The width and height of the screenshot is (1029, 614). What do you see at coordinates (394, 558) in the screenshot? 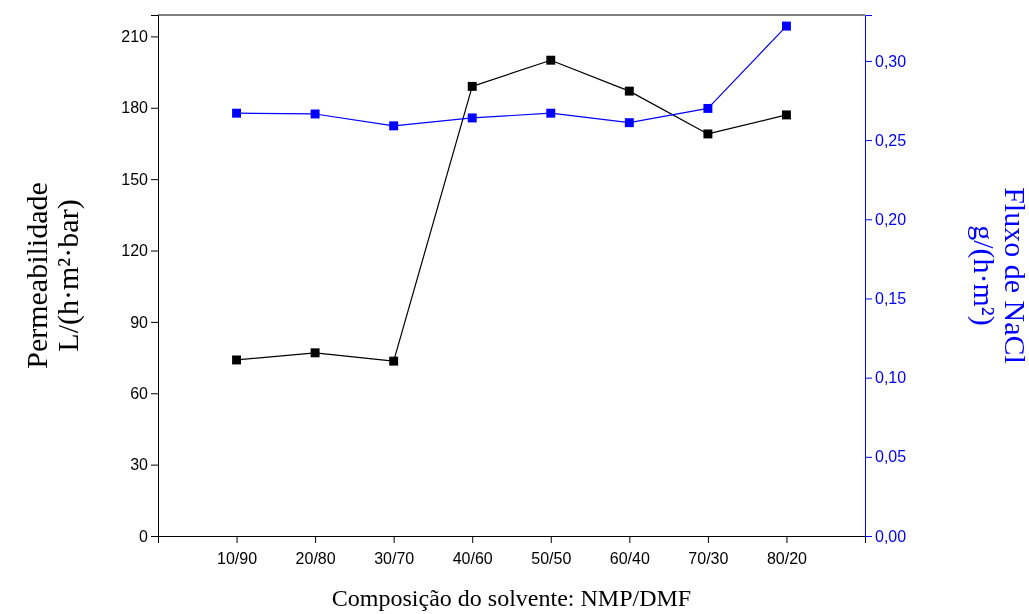
I see `x-tick-label: 30/70` at bounding box center [394, 558].